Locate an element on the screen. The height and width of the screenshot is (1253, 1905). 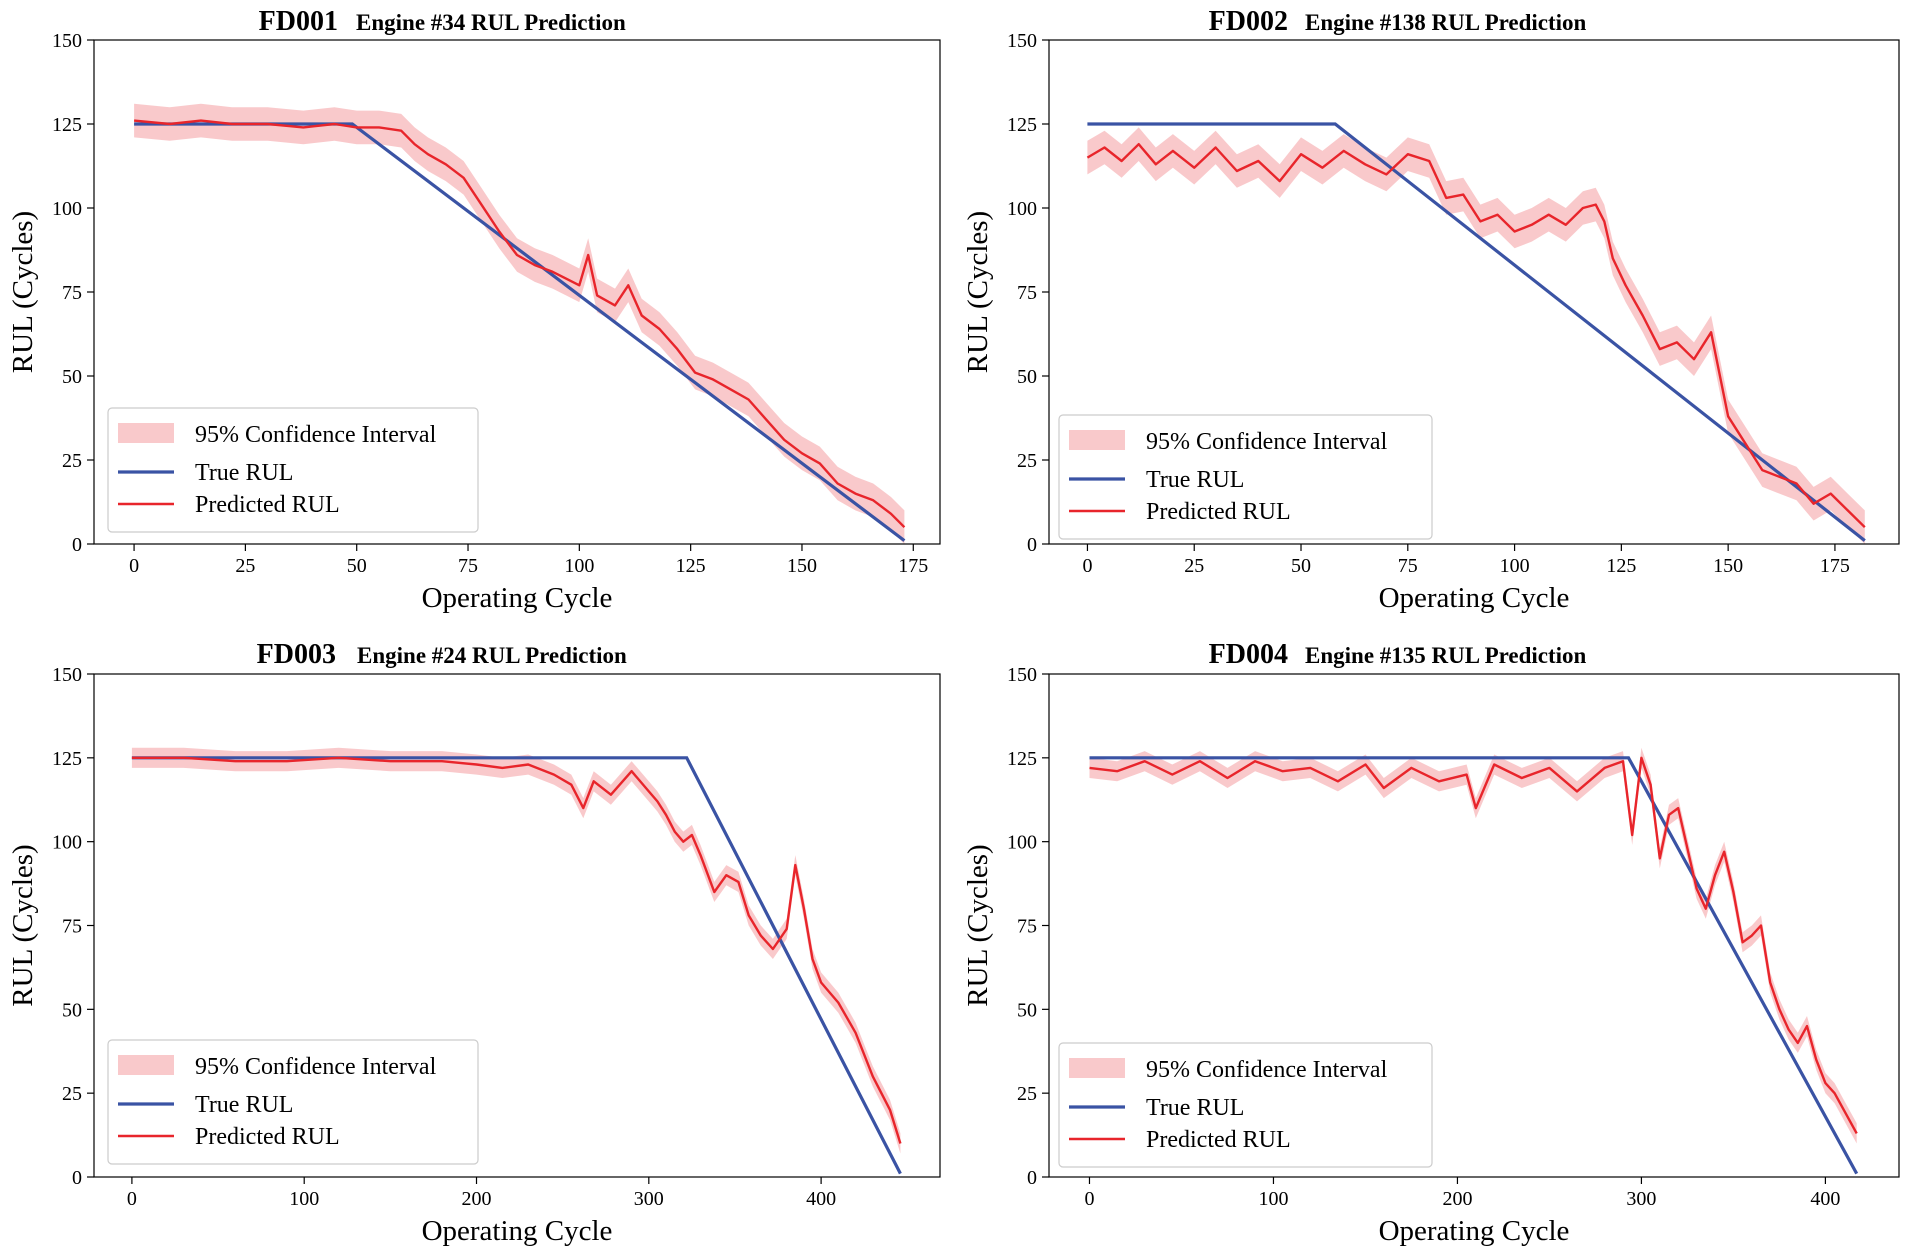
panel-title: Engine #24 RUL Prediction is located at coordinates (492, 655).